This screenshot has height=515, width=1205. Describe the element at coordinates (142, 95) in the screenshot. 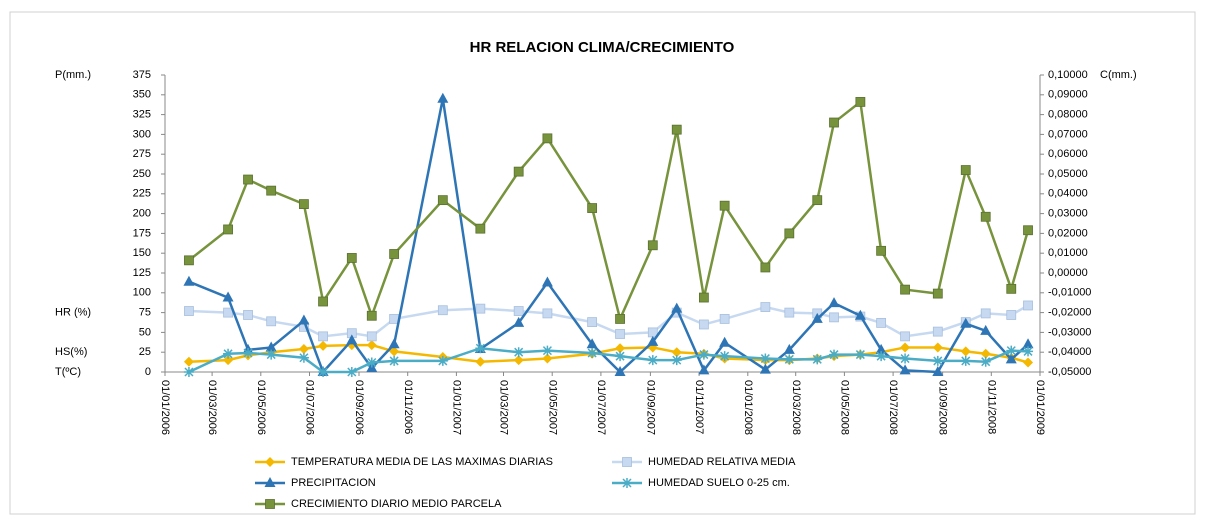

I see `y-tick-label: 350` at that location.